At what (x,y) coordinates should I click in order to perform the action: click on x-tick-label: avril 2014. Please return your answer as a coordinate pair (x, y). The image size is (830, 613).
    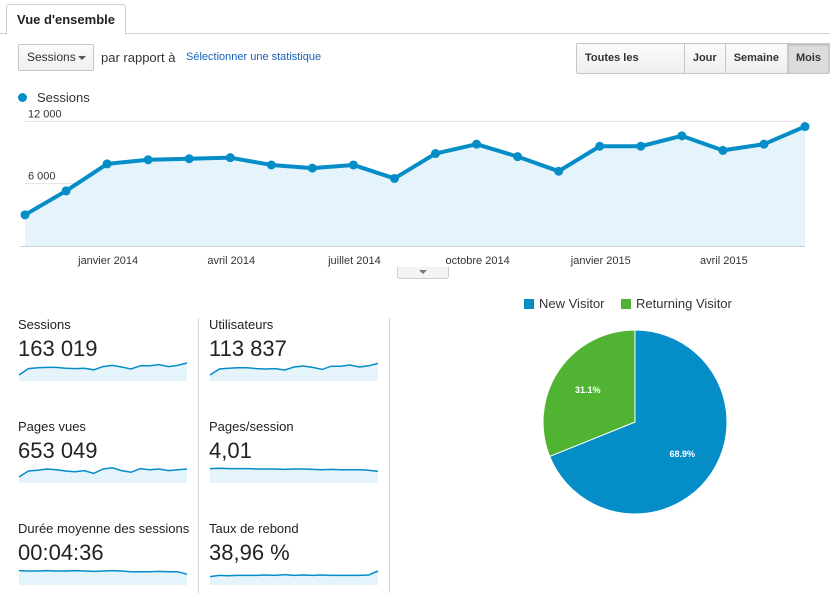
    Looking at the image, I should click on (231, 261).